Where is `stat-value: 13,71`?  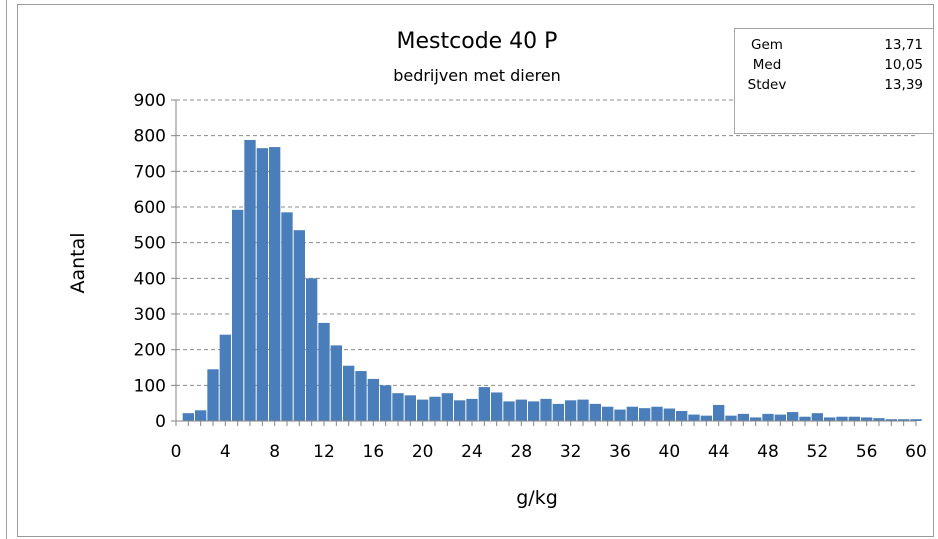 stat-value: 13,71 is located at coordinates (903, 45).